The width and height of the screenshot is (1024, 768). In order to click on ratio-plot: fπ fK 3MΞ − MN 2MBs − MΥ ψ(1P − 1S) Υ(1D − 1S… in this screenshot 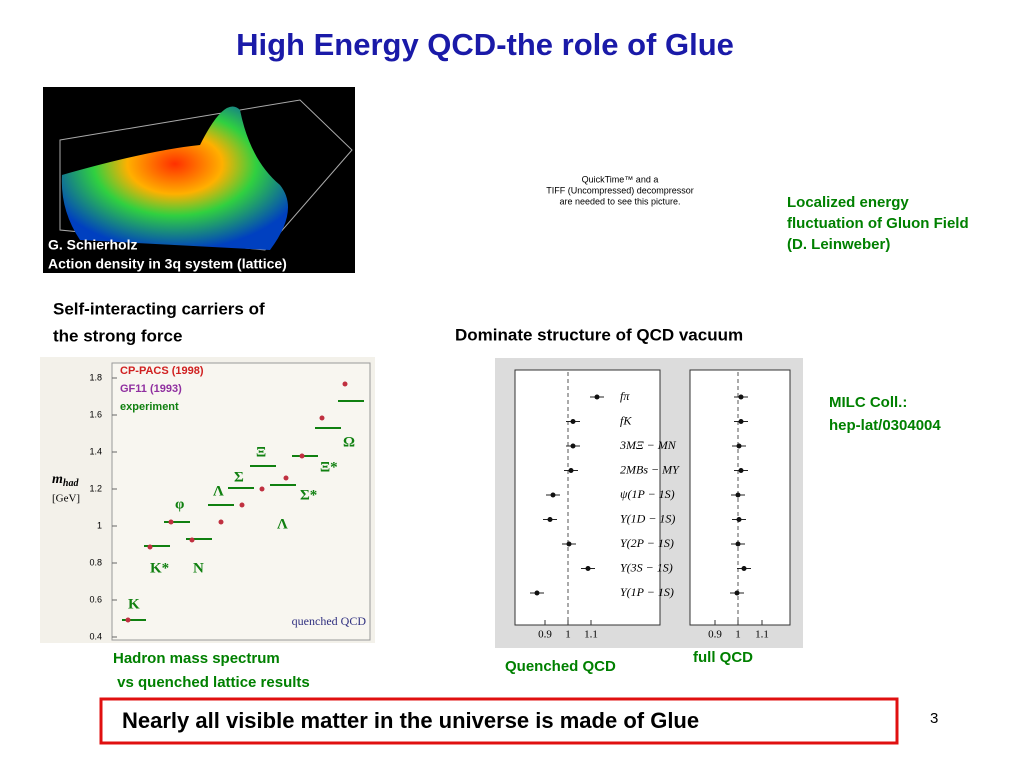, I will do `click(649, 503)`.